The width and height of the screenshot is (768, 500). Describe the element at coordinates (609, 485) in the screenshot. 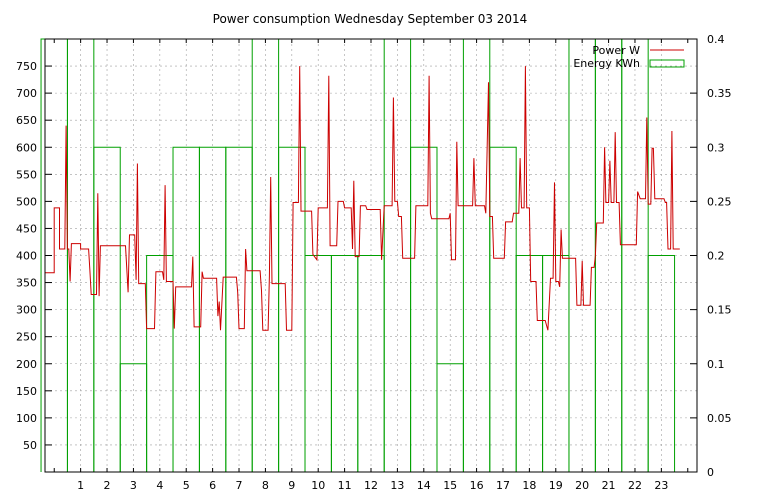

I see `x-tick-label: 21` at that location.